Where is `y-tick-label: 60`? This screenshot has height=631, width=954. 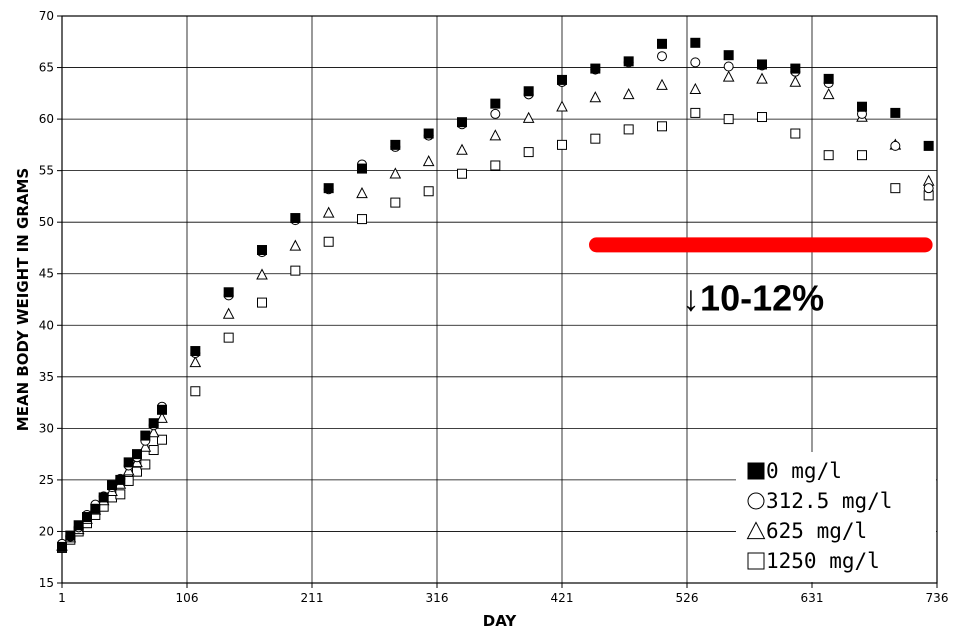
y-tick-label: 60 is located at coordinates (46, 119).